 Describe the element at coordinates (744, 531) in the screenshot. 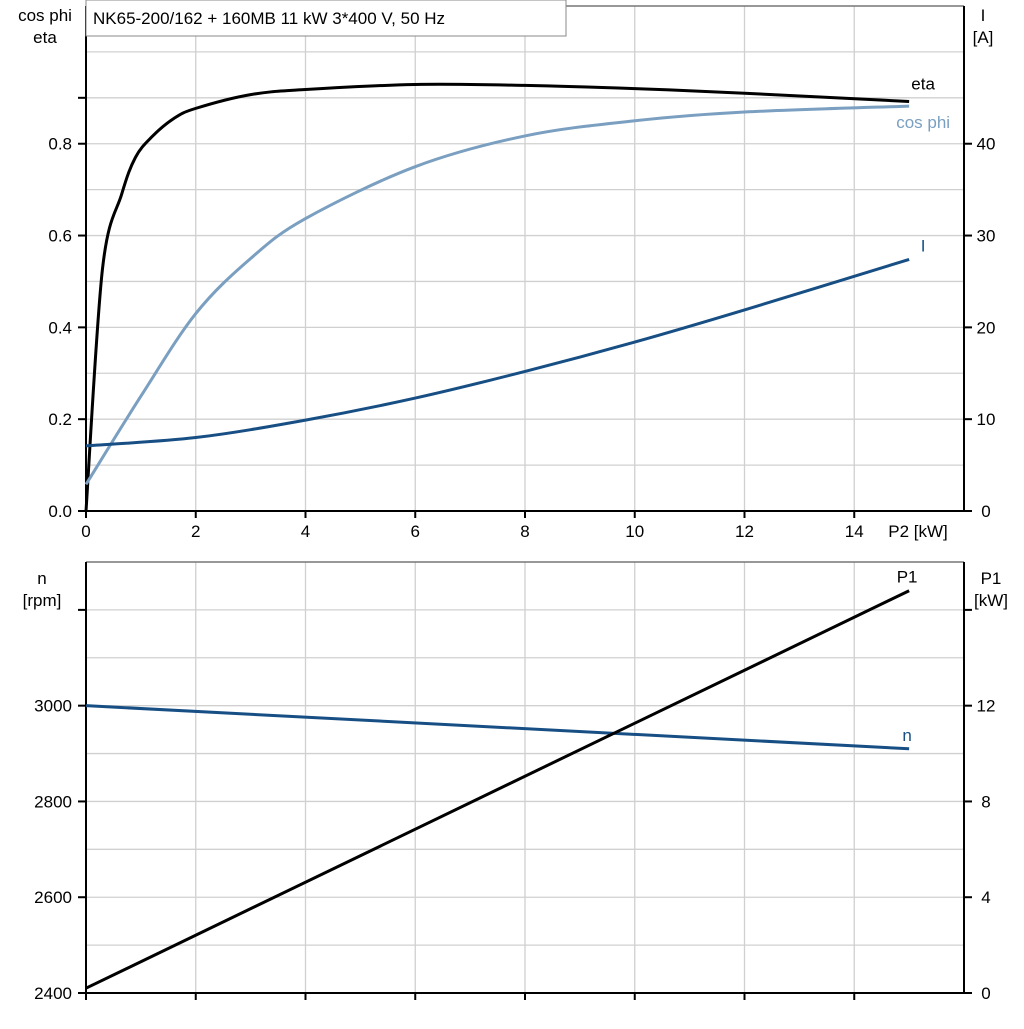

I see `x-tick-label: 12` at that location.